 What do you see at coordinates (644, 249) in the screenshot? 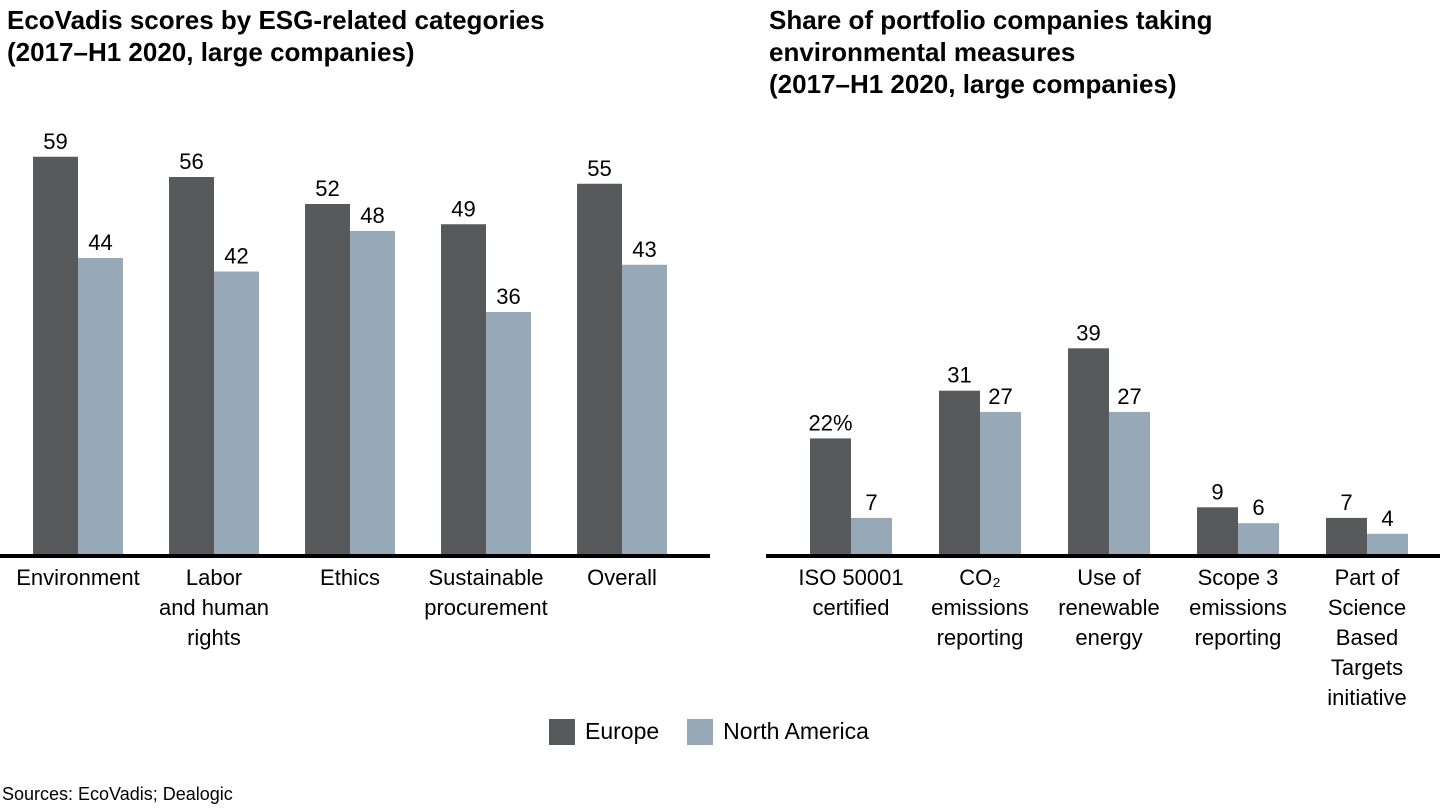
I see `data-label-north-america-overall: 43` at bounding box center [644, 249].